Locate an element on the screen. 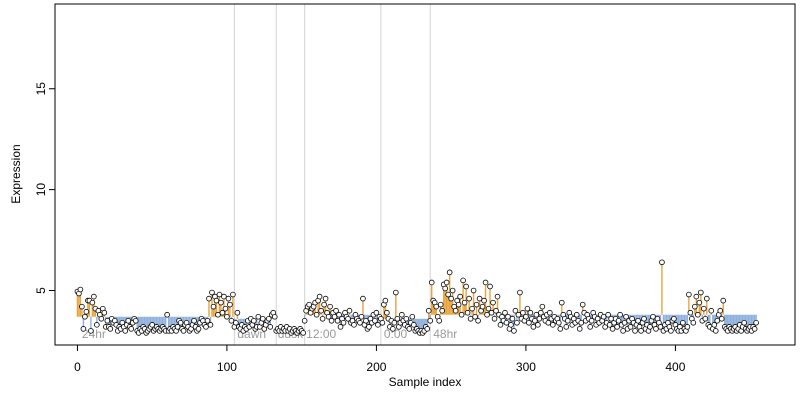  x-tick-label: 200 is located at coordinates (376, 367).